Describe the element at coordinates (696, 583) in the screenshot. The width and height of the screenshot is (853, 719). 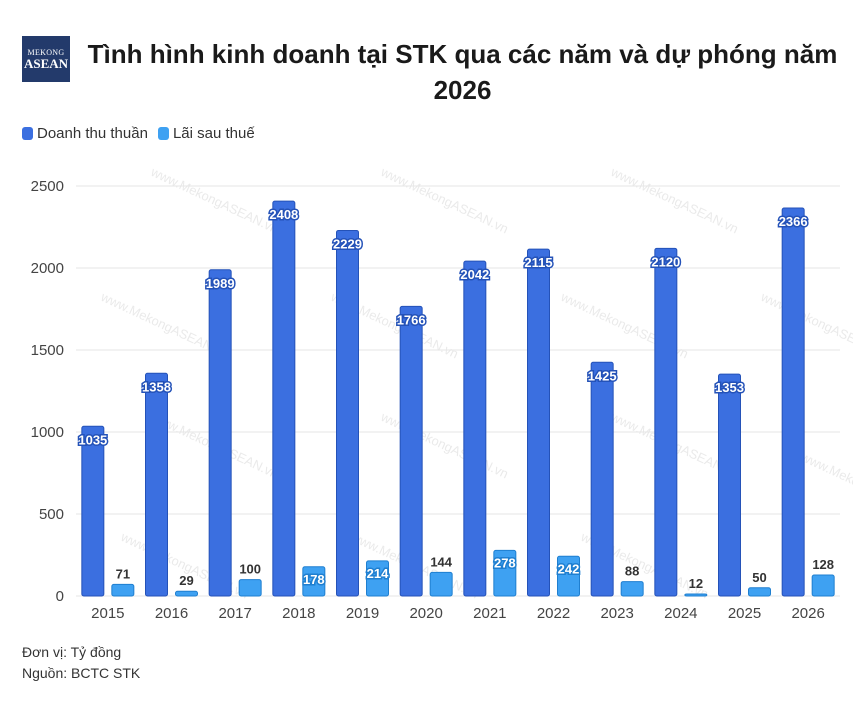
I see `data-label-profit: 12` at that location.